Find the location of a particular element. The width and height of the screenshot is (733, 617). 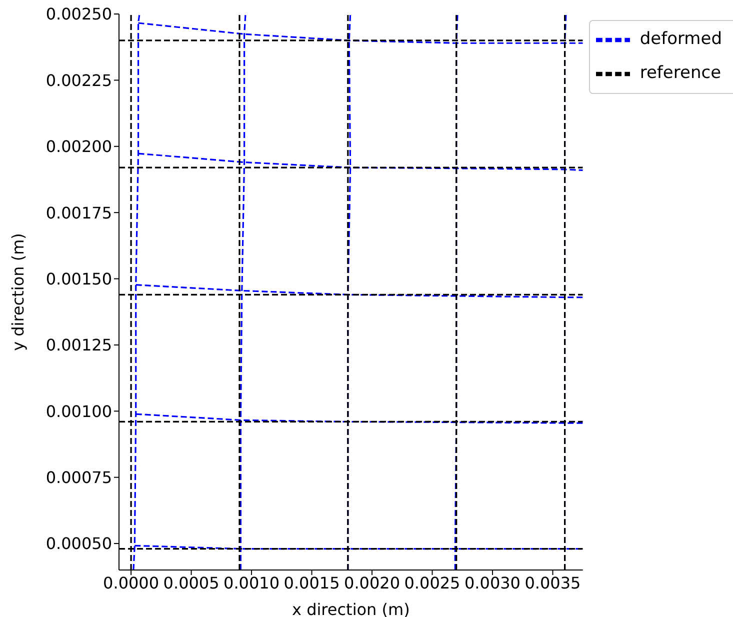

x-tick-label: 0.0000 is located at coordinates (131, 582).